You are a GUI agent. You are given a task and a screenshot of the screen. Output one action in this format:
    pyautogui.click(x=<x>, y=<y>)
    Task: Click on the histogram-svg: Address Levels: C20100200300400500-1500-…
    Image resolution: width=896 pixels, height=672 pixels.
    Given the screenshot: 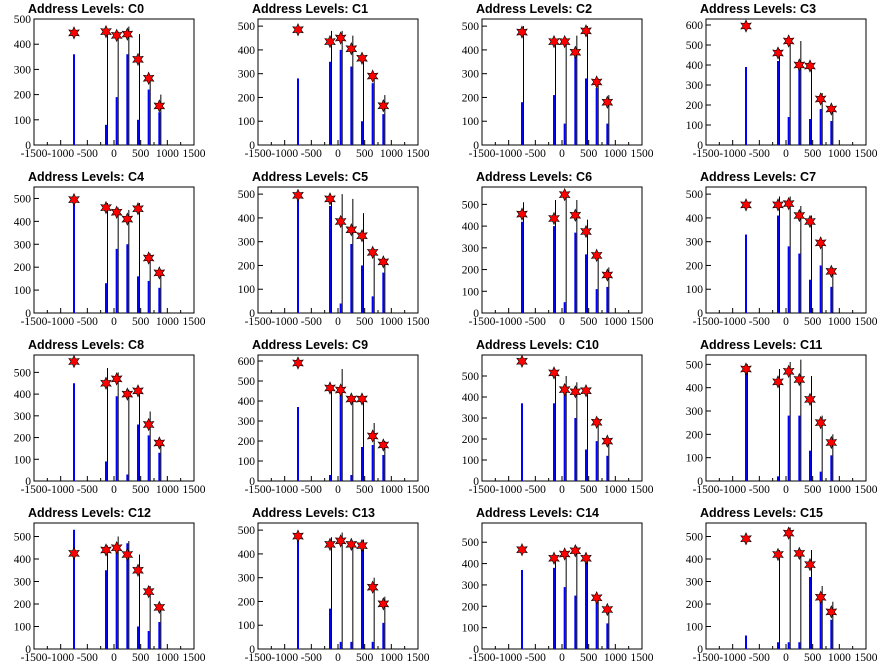 What is the action you would take?
    pyautogui.click(x=558, y=81)
    